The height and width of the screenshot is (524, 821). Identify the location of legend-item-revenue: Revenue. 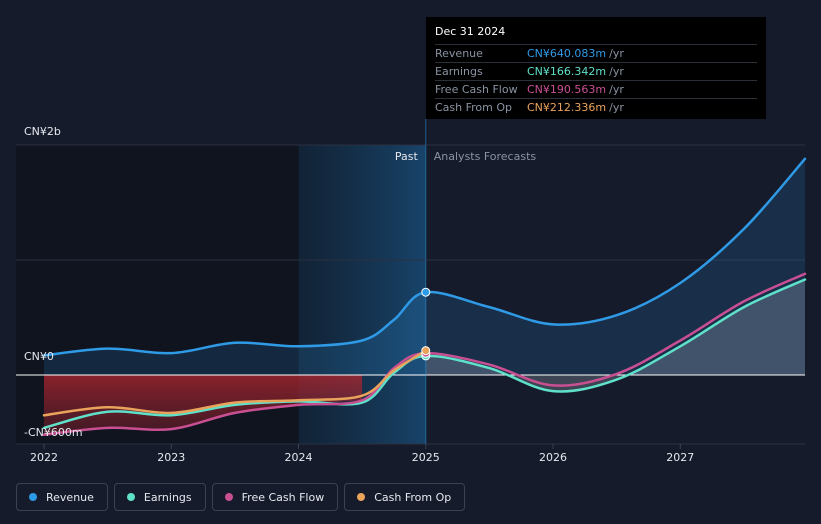
(62, 497).